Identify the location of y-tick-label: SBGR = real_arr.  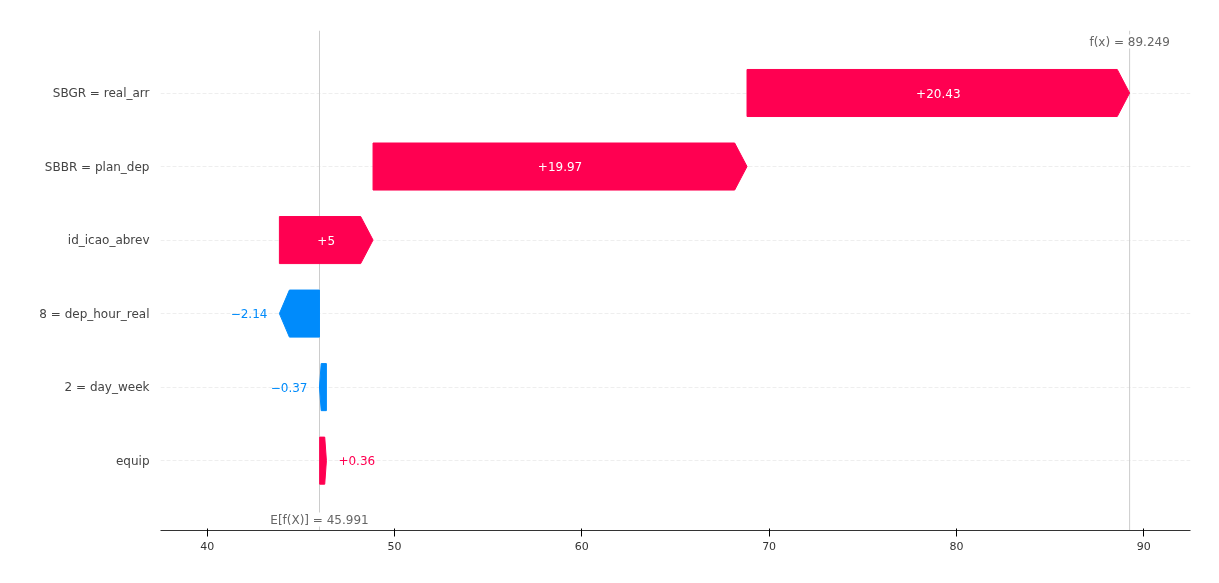
(101, 93).